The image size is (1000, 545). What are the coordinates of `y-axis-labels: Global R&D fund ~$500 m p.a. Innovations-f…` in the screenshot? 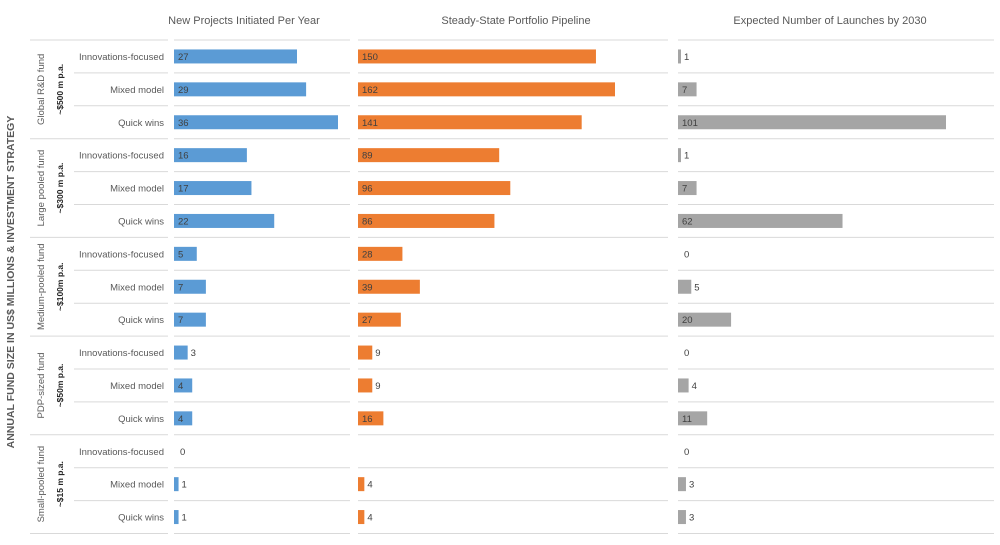 It's located at (100, 288).